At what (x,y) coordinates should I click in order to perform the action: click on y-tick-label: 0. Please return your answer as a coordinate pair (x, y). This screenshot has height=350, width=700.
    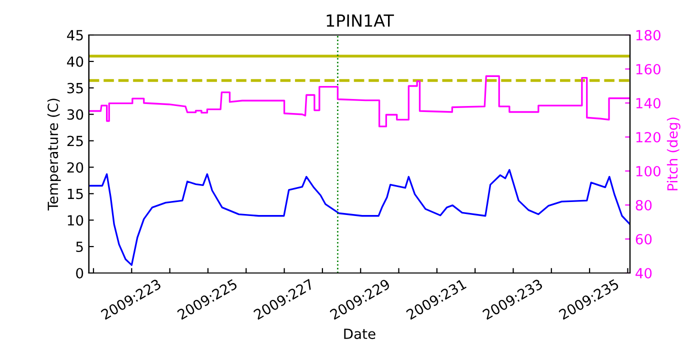
    Looking at the image, I should click on (80, 273).